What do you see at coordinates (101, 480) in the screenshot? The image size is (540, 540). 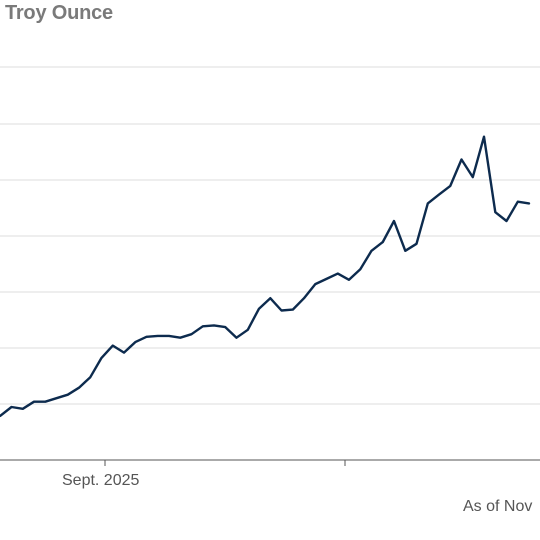 I see `x-tick-label-sept-2025: Sept. 2025` at bounding box center [101, 480].